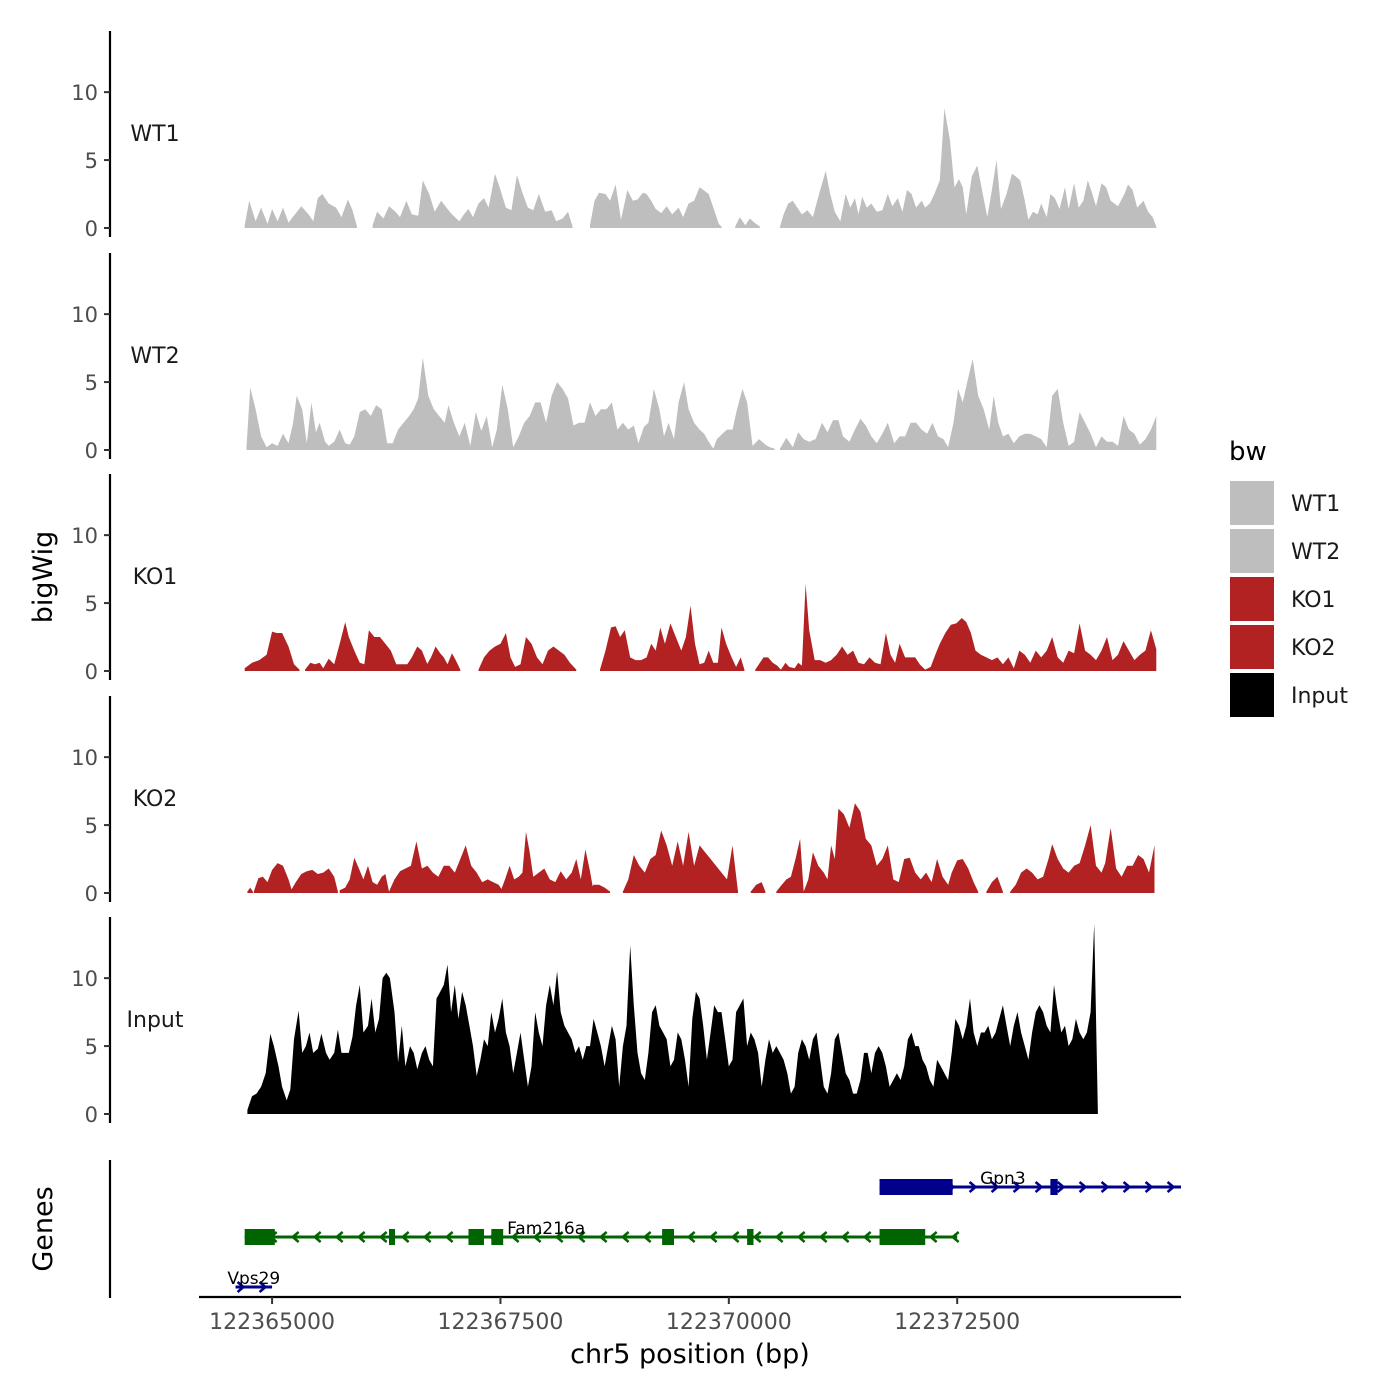  Describe the element at coordinates (1252, 647) in the screenshot. I see `legend-swatch-ko2` at that location.